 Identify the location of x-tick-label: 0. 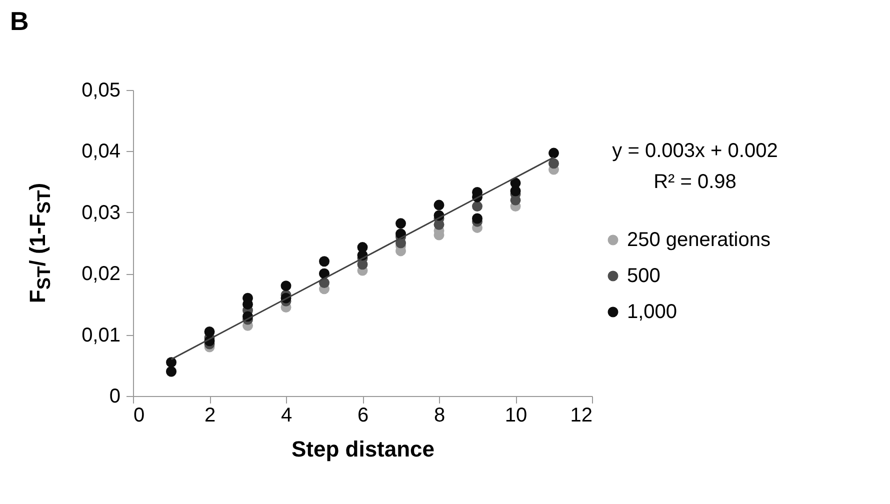
(139, 415).